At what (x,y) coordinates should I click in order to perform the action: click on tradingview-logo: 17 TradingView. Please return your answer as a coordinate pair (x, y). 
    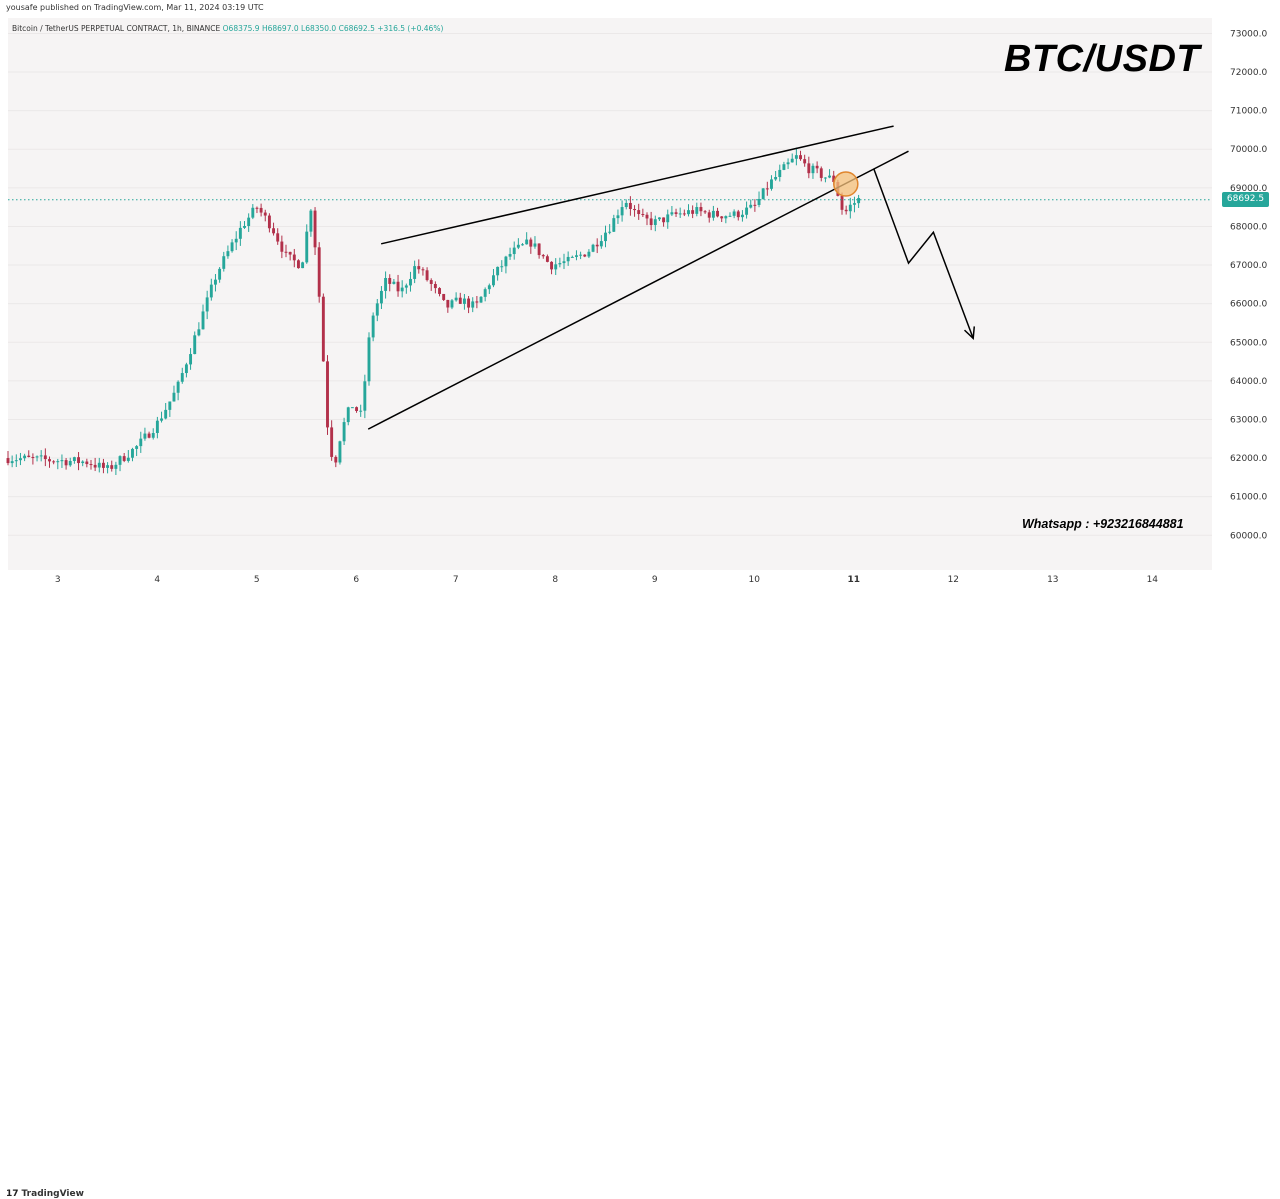
    Looking at the image, I should click on (45, 1194).